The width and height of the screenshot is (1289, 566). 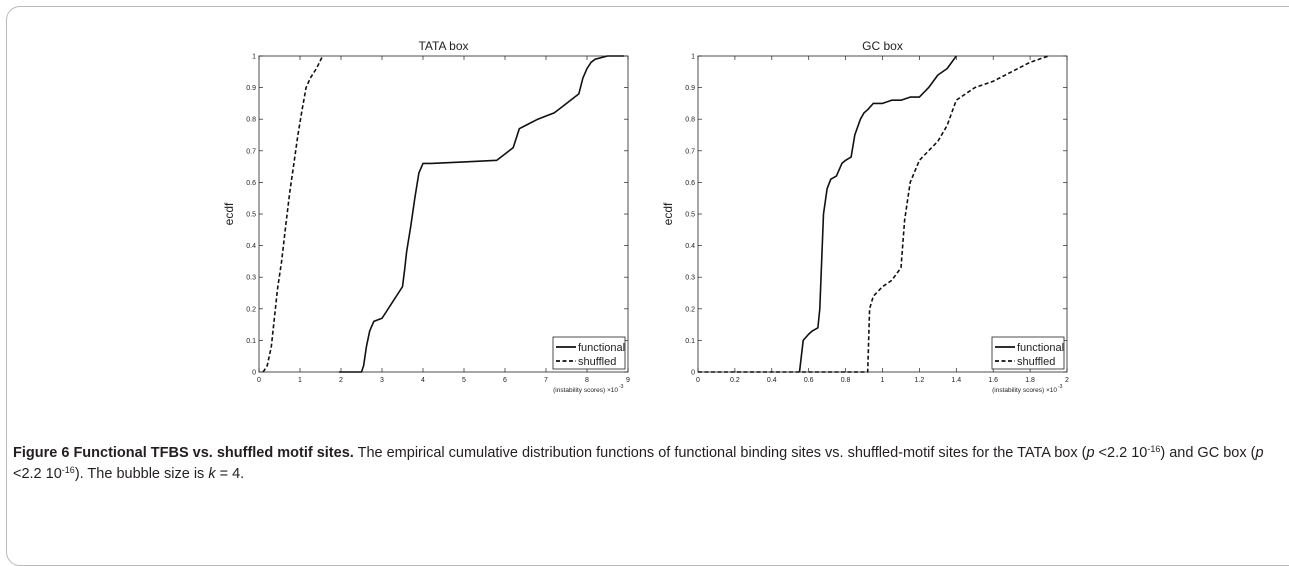 I want to click on chart2-ytick-label: 0.7, so click(x=690, y=151).